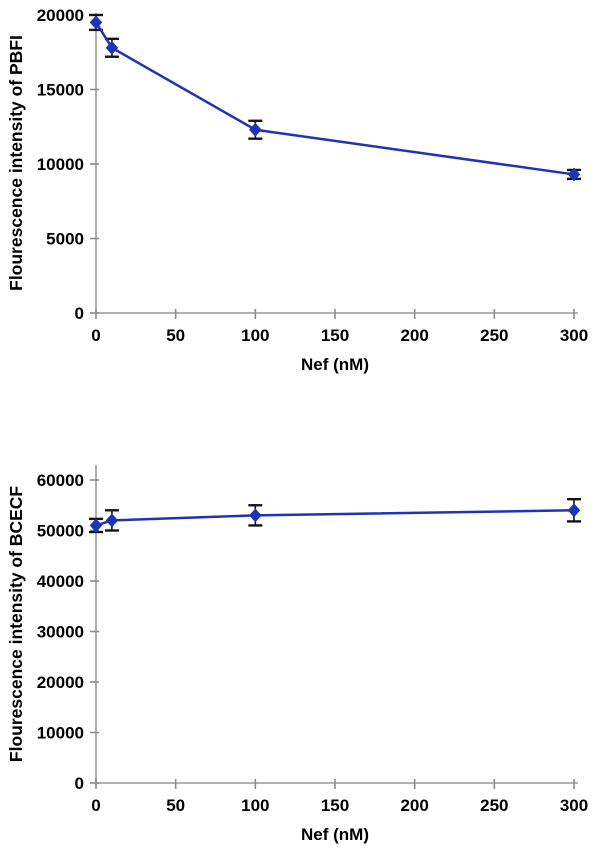 The image size is (600, 851). What do you see at coordinates (60, 531) in the screenshot?
I see `y-tick-label: 50000` at bounding box center [60, 531].